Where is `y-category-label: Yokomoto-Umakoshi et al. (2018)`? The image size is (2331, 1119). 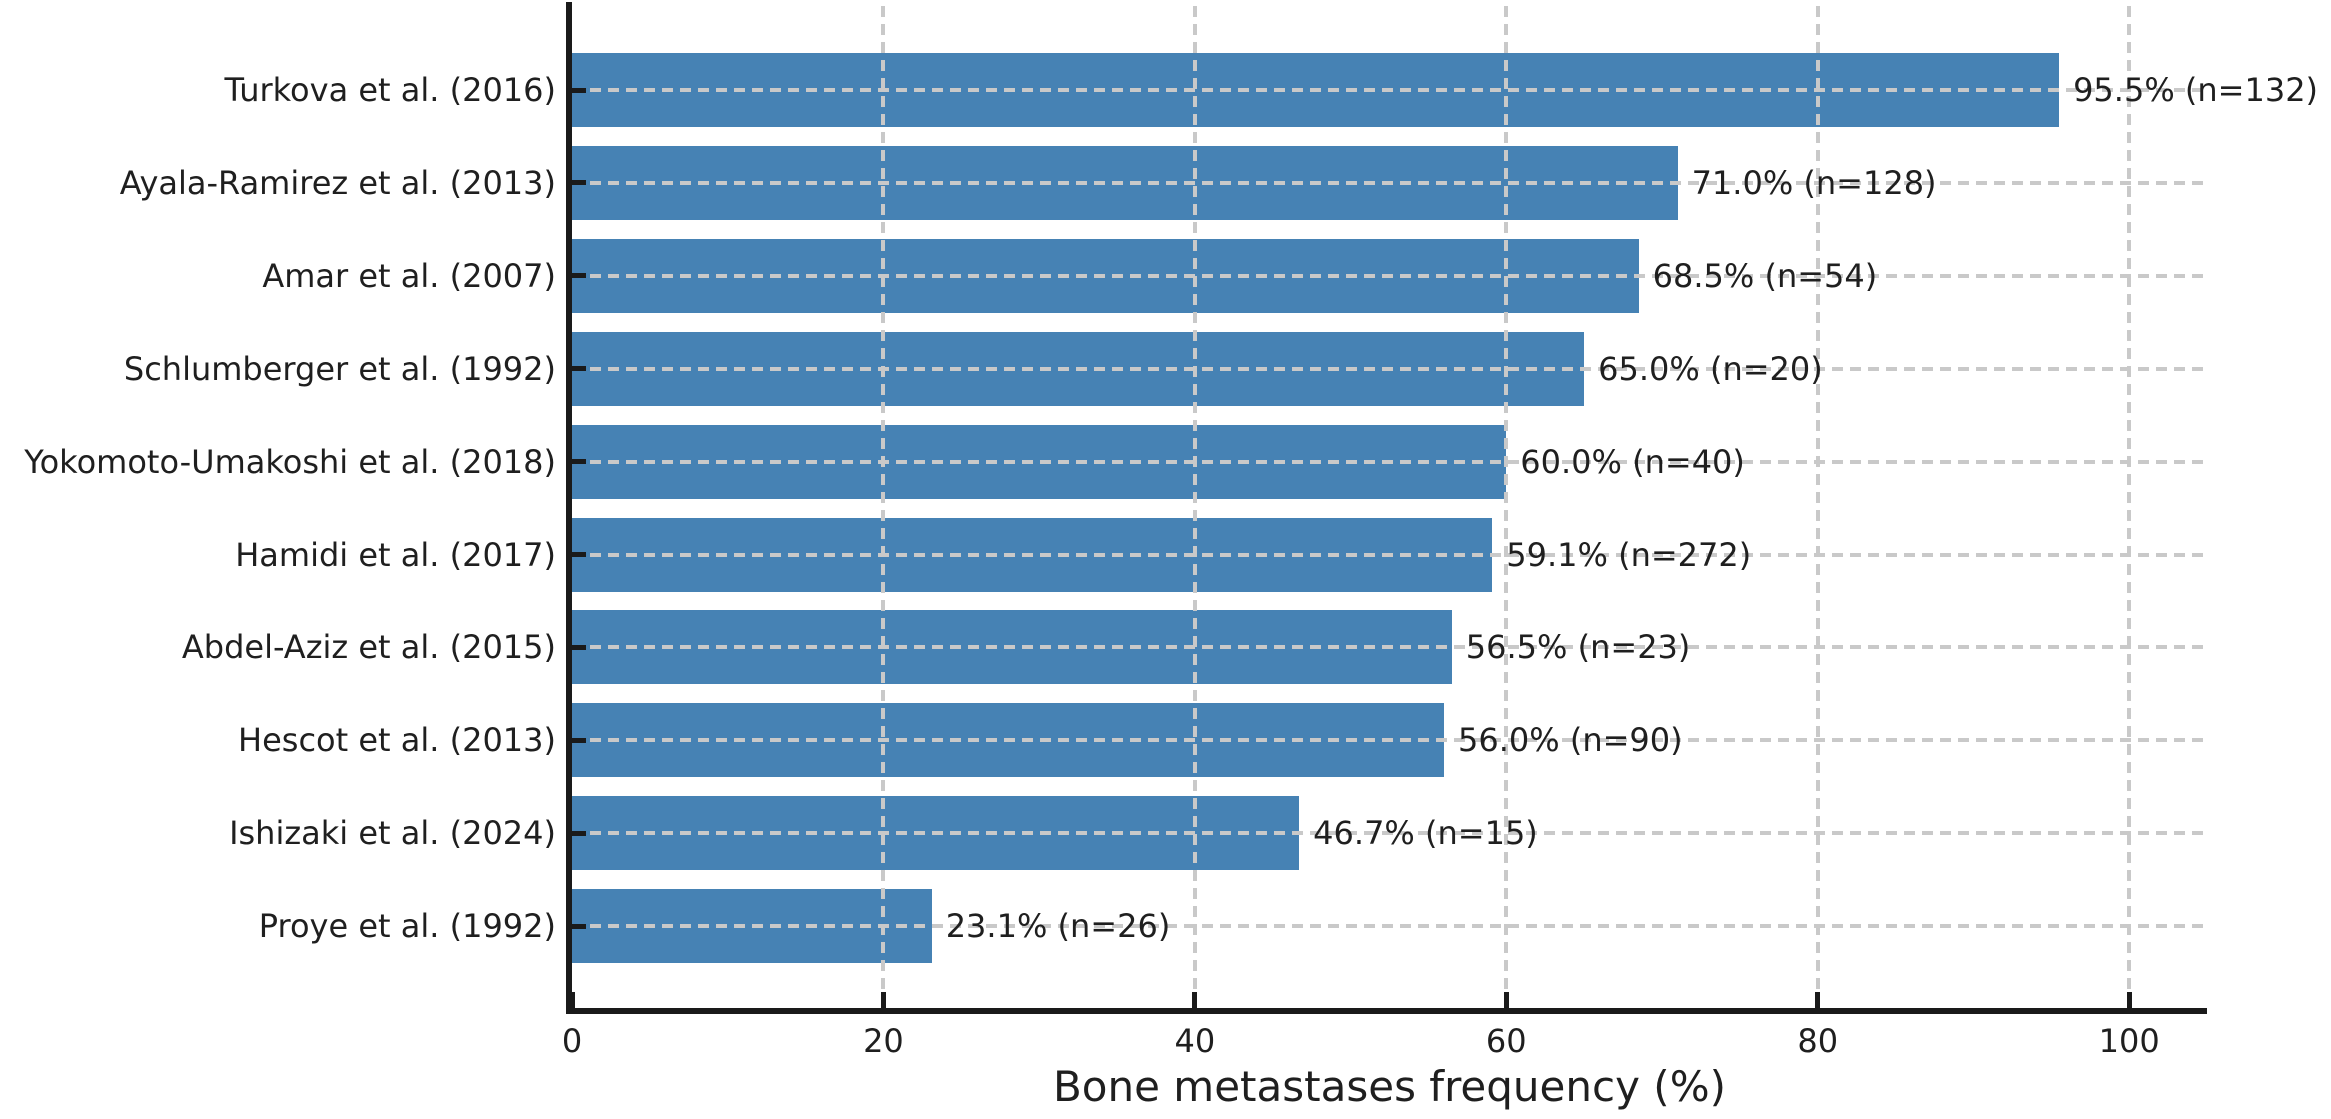 y-category-label: Yokomoto-Umakoshi et al. (2018) is located at coordinates (290, 461).